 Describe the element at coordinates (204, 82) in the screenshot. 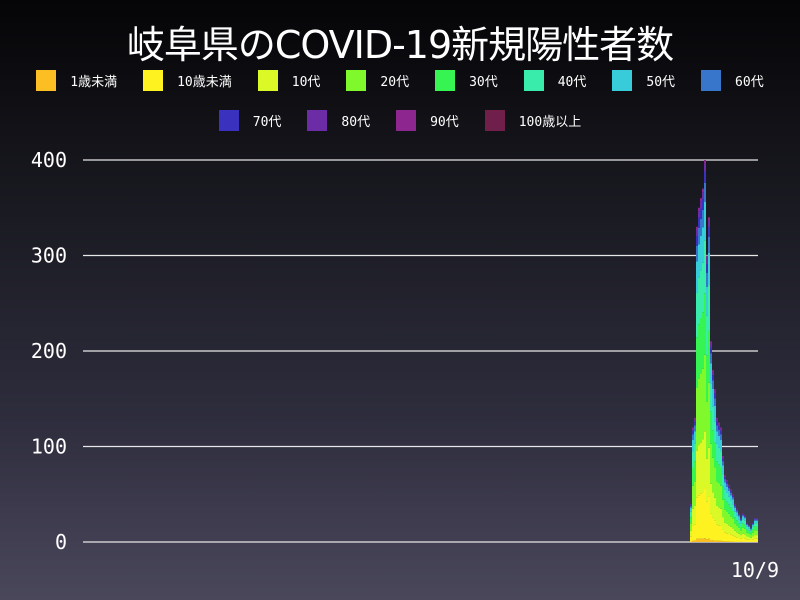

I see `legend-label: 10歳未満` at that location.